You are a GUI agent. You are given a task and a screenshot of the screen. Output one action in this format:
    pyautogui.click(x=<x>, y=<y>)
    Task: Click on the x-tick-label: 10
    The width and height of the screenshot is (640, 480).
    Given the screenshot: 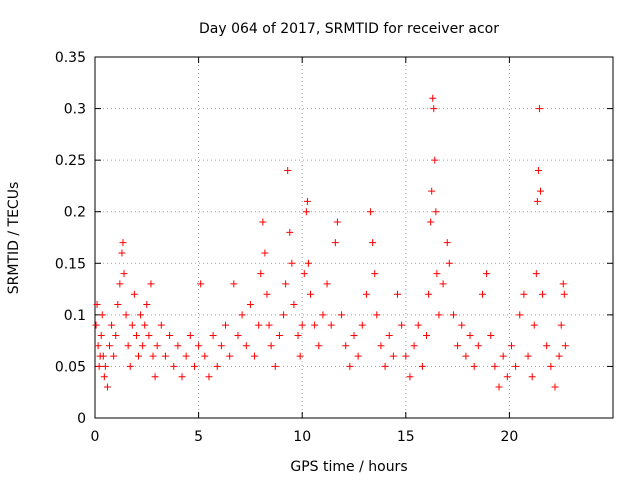 What is the action you would take?
    pyautogui.click(x=302, y=437)
    